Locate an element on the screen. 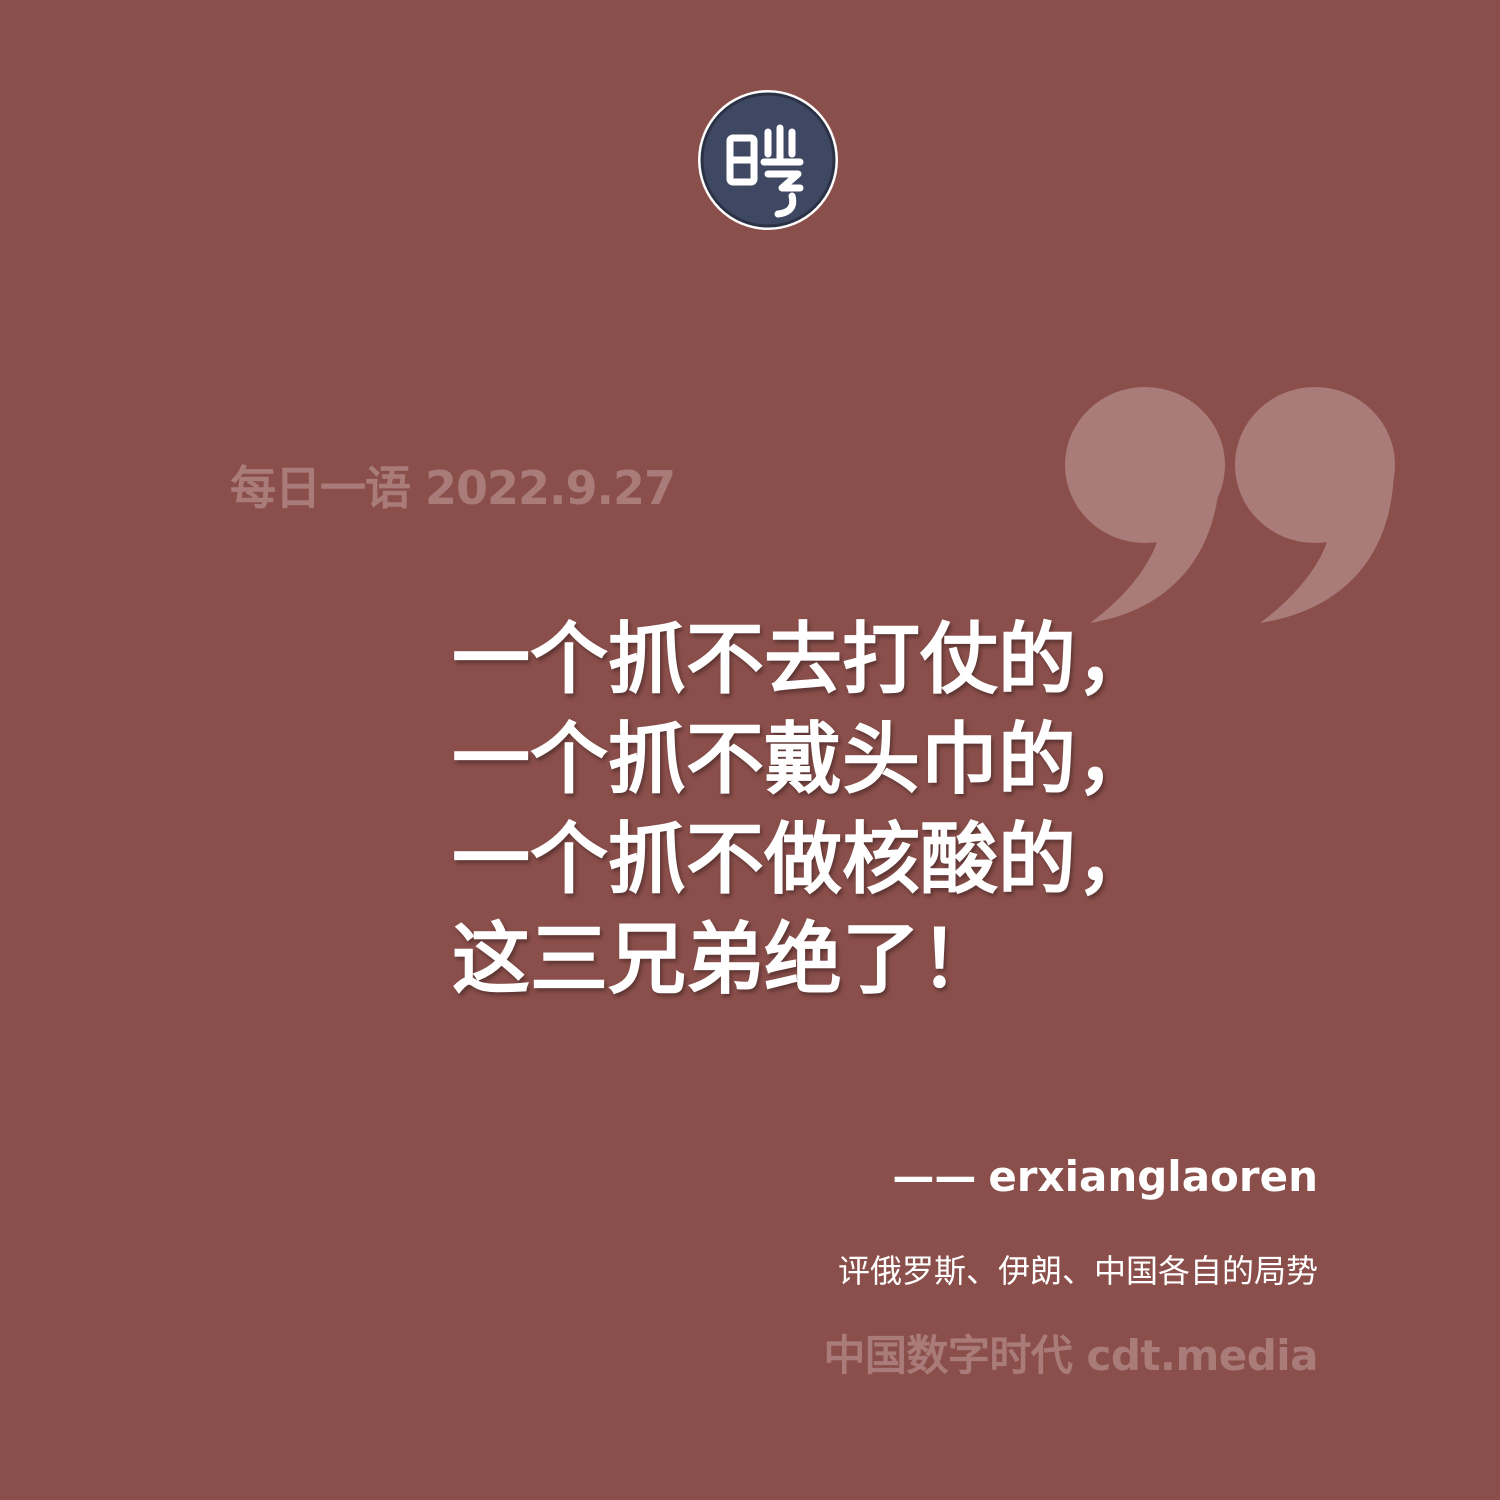 The image size is (1500, 1500). attribution-dash: —— is located at coordinates (934, 1176).